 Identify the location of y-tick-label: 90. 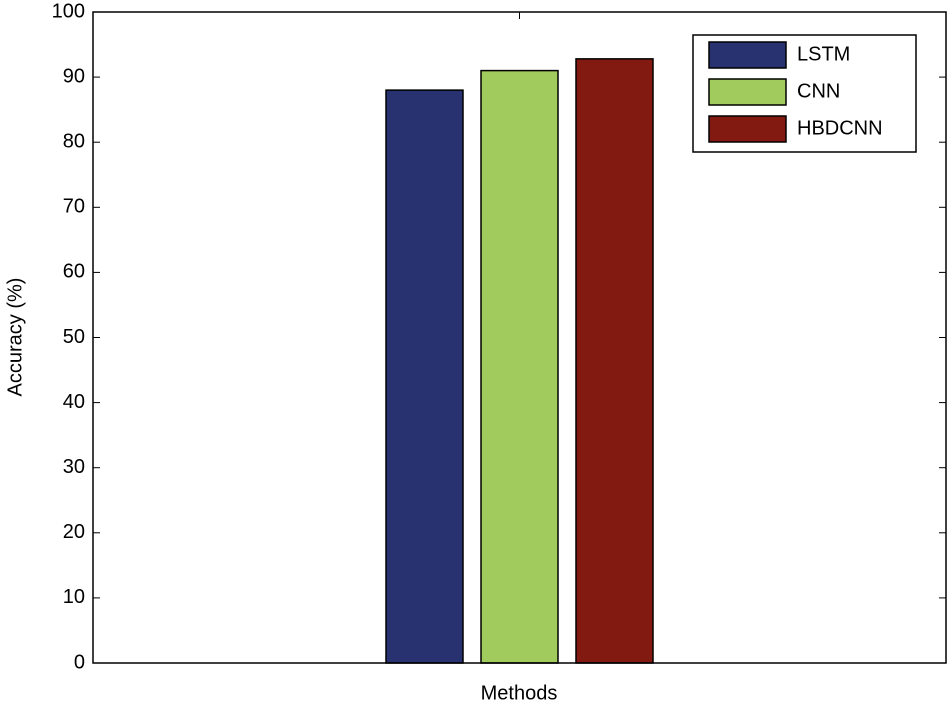
(74, 76).